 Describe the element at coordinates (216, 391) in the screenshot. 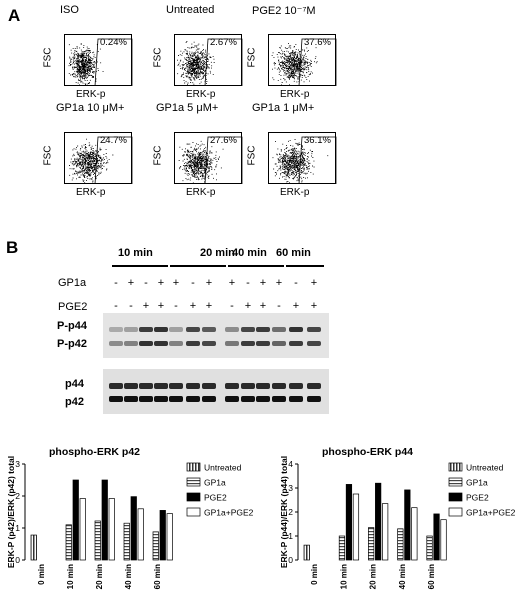

I see `total-blot-membrane` at that location.